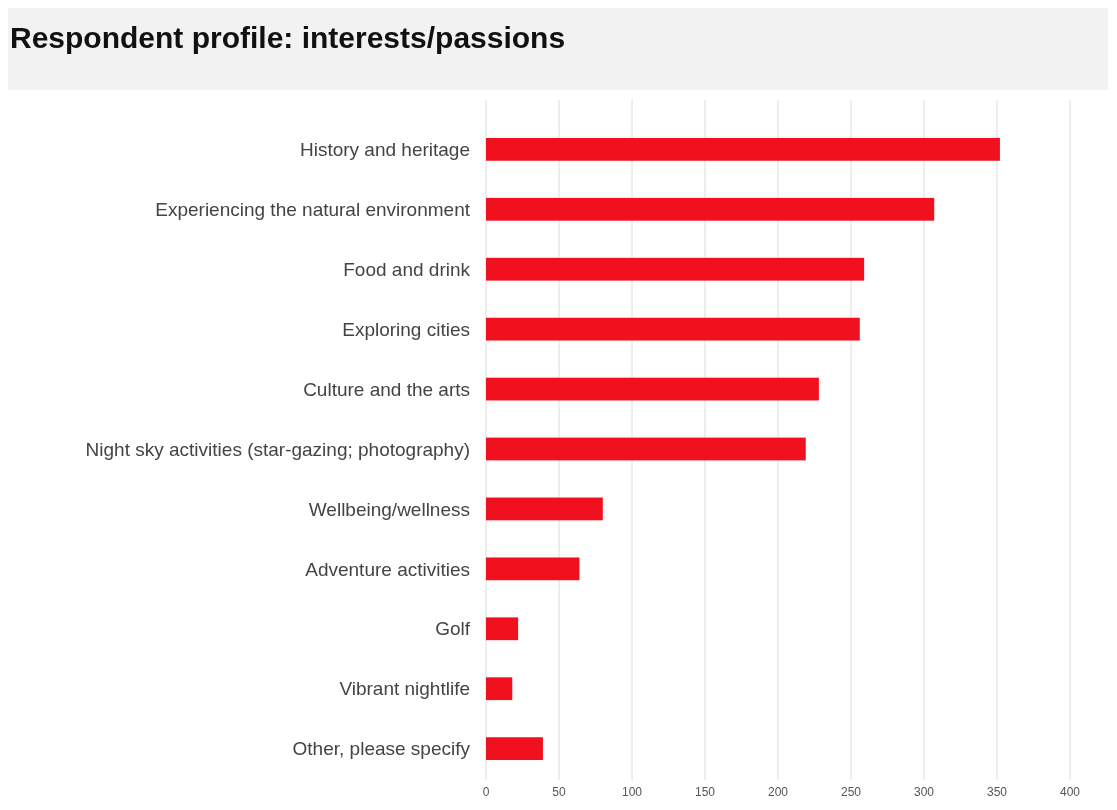 This screenshot has height=810, width=1117. What do you see at coordinates (381, 749) in the screenshot?
I see `y-tick-label: Other, please specify` at bounding box center [381, 749].